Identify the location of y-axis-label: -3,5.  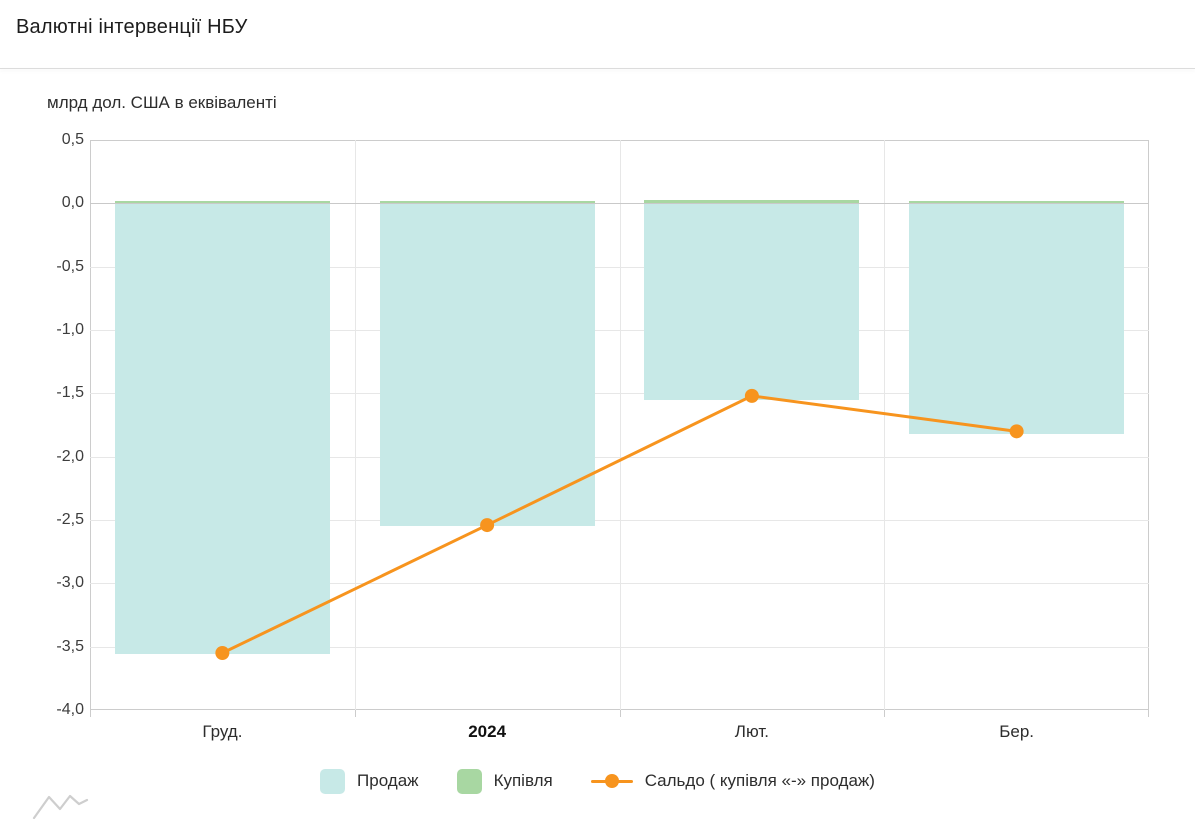
(70, 646).